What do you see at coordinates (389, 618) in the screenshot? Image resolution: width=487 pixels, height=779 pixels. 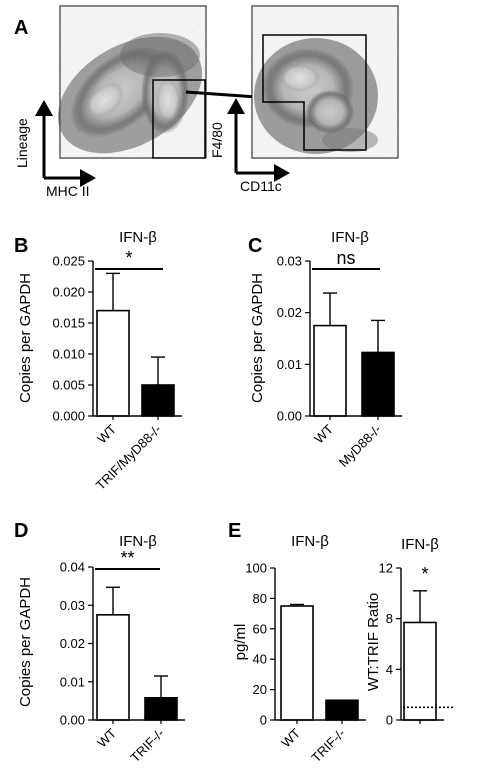 I see `y-tick-label: 8` at bounding box center [389, 618].